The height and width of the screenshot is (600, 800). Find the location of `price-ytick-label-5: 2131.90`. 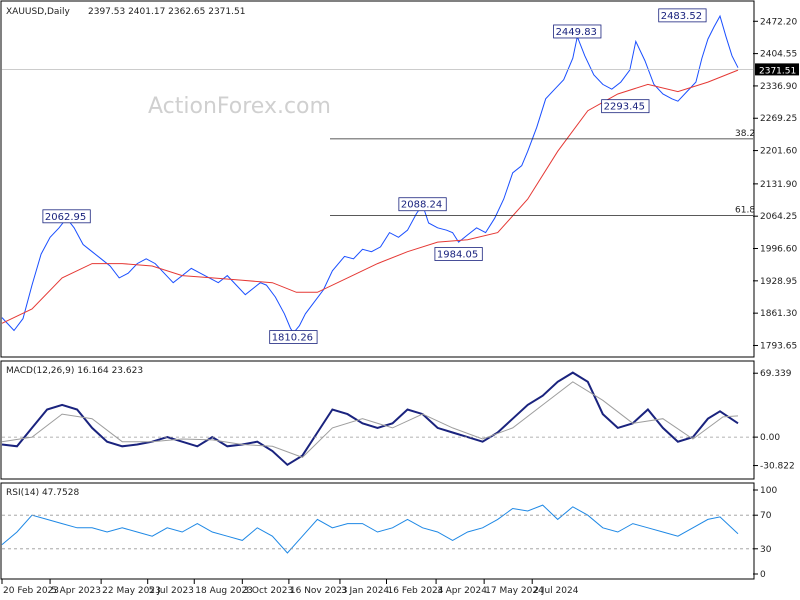

price-ytick-label-5: 2131.90 is located at coordinates (778, 185).